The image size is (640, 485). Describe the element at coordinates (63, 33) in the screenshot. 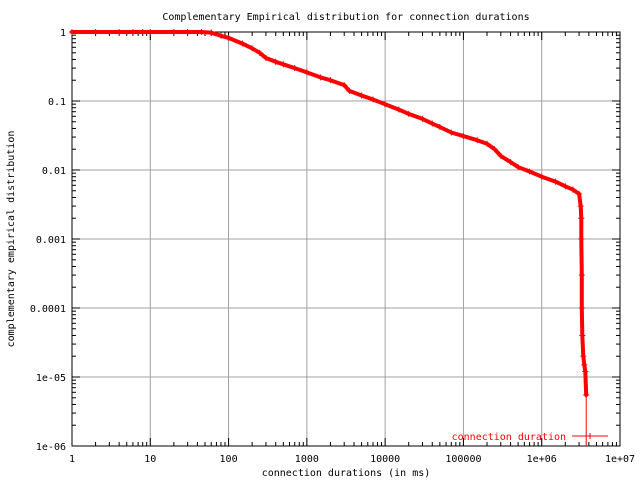

I see `y-tick-label: 1` at that location.